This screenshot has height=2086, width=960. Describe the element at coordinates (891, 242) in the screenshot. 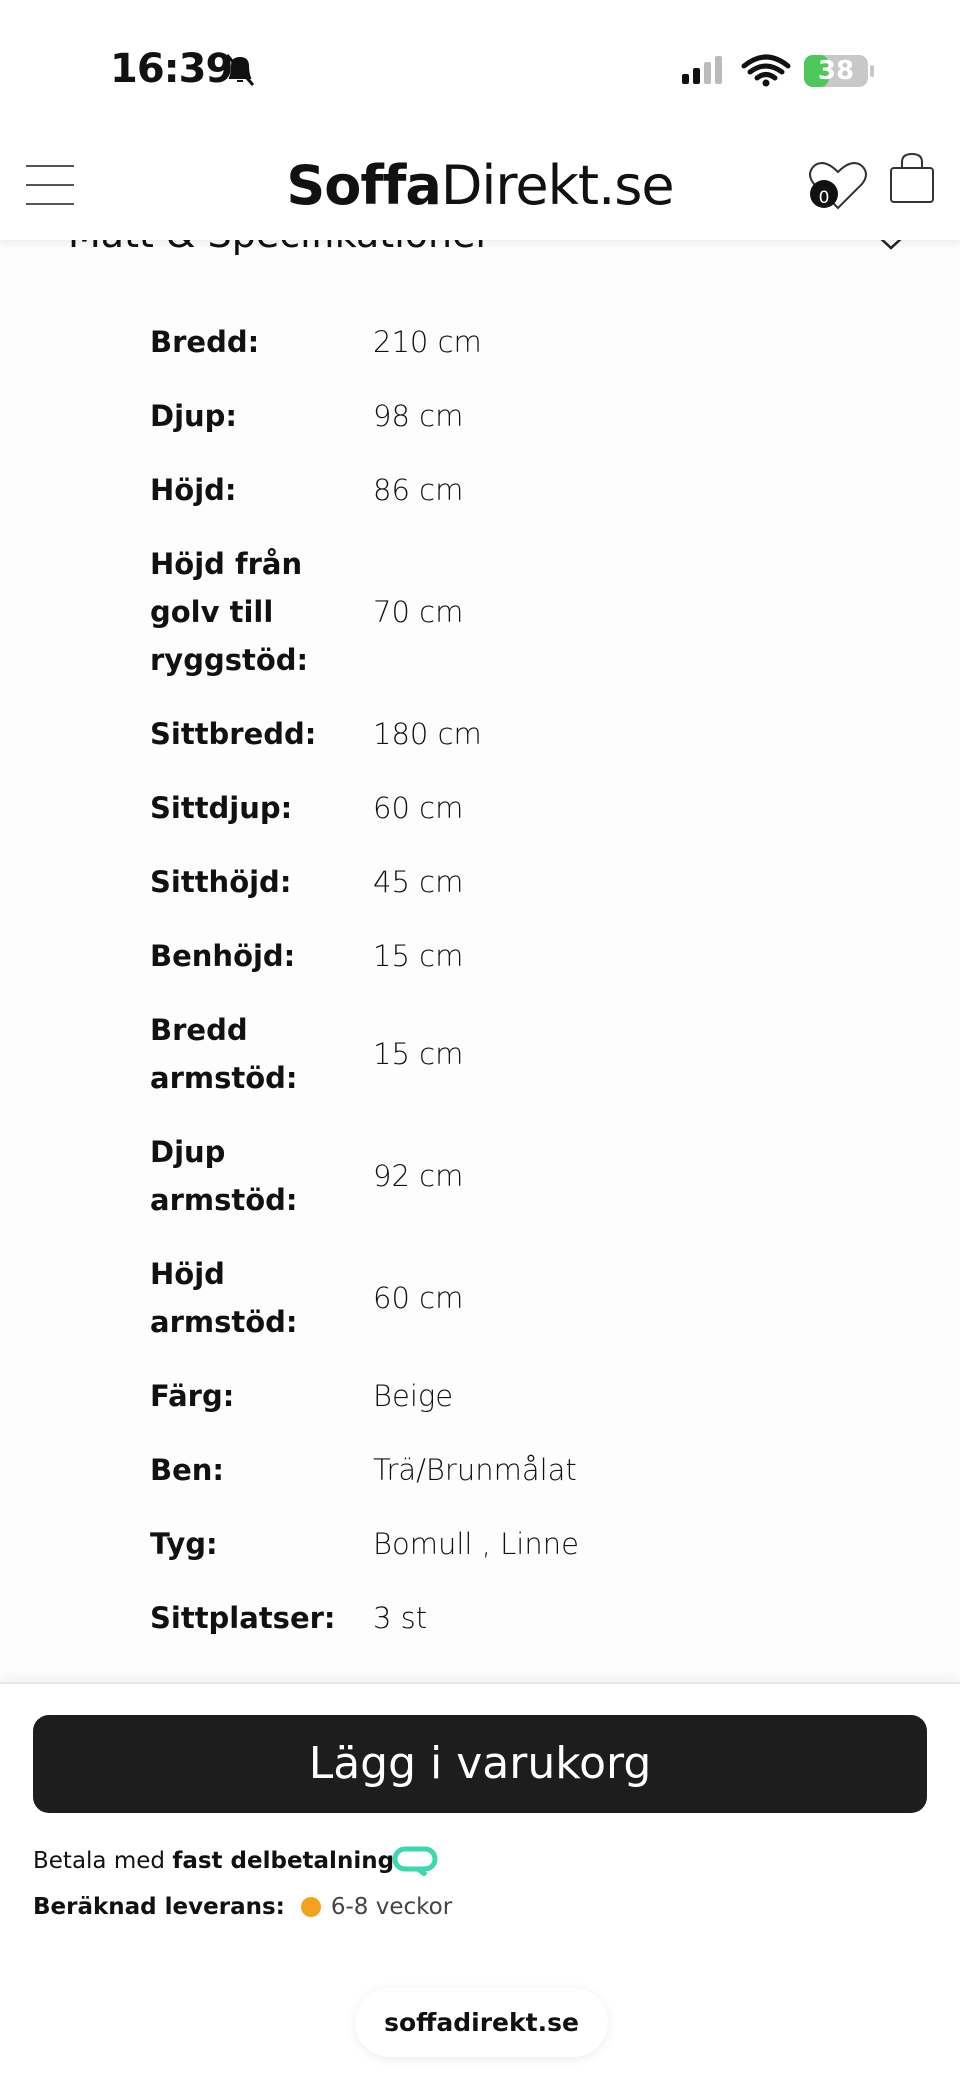

I see `chevron` at that location.